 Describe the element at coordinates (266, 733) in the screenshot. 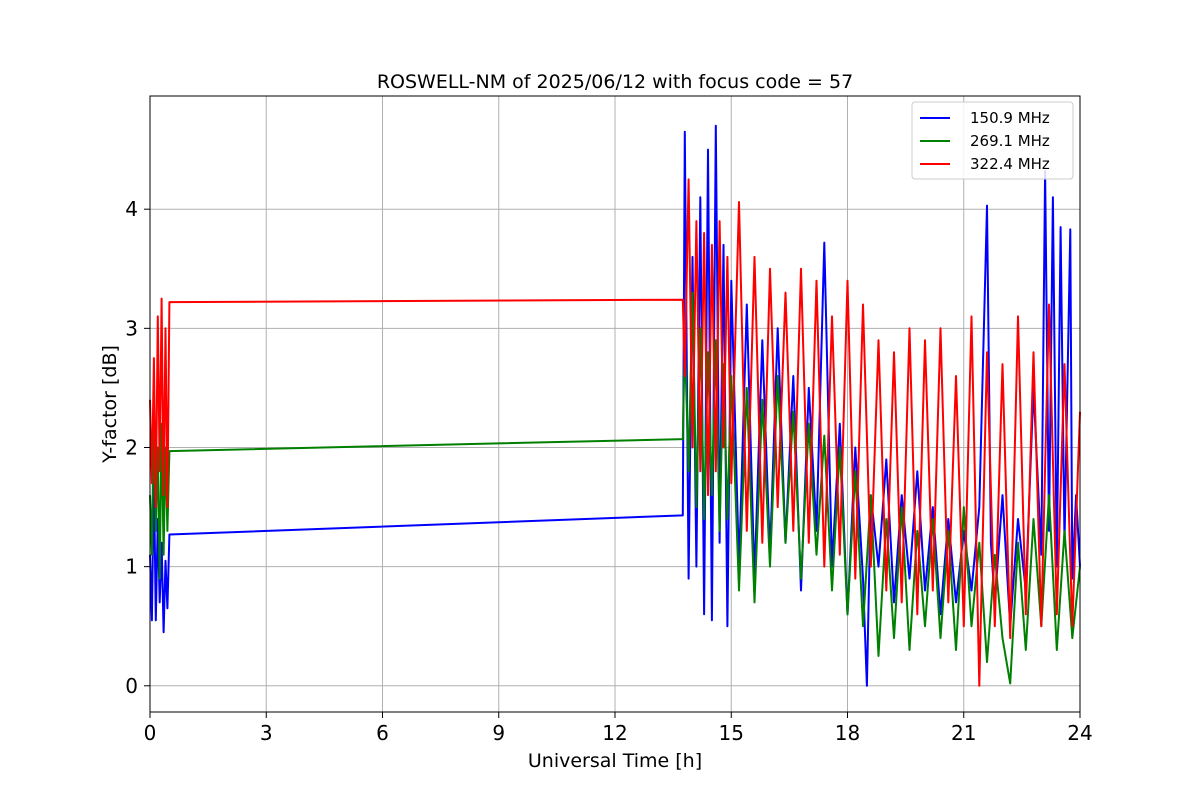

I see `x-tick-label: 3` at that location.